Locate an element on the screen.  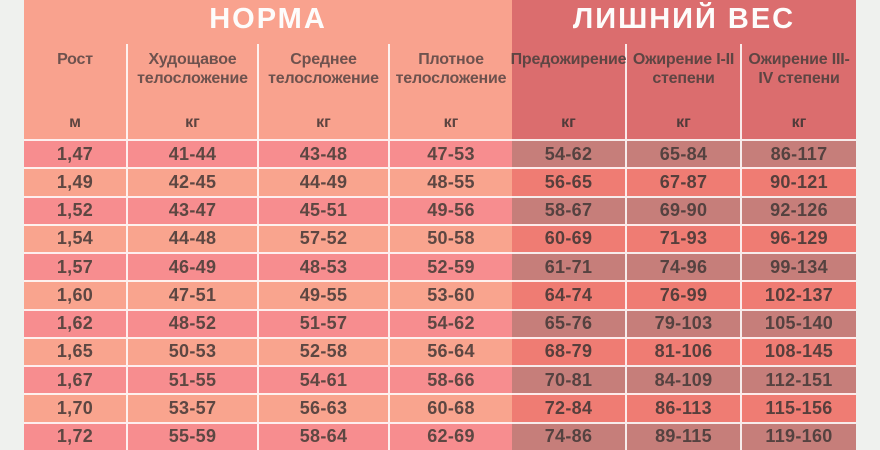
height-cell: 1,62 is located at coordinates (76, 322).